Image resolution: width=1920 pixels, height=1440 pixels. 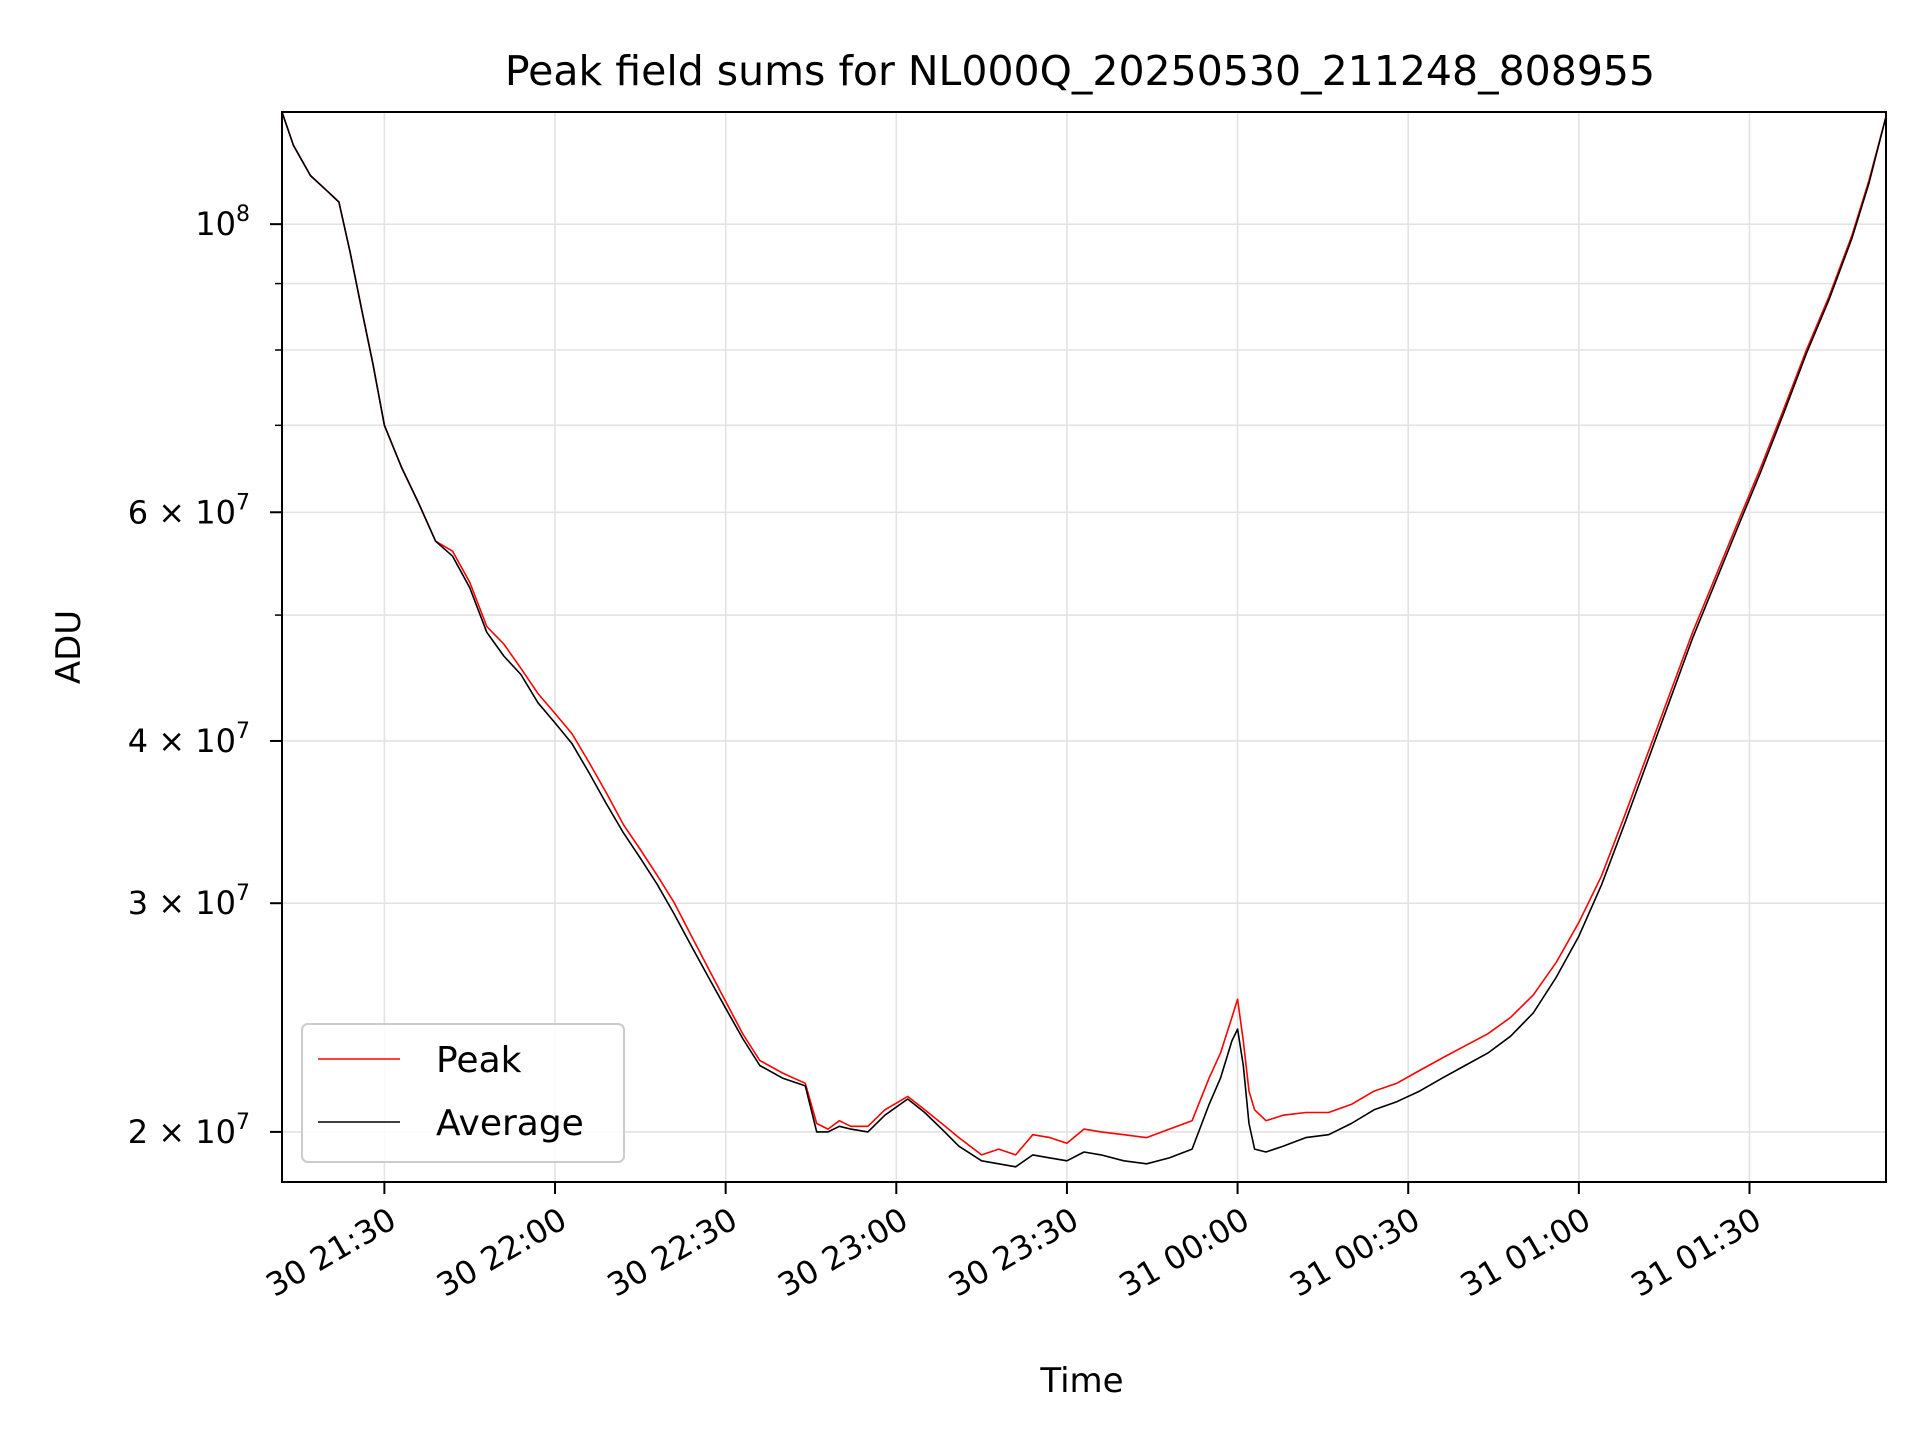 What do you see at coordinates (479, 1060) in the screenshot?
I see `legend-label-peak: Peak` at bounding box center [479, 1060].